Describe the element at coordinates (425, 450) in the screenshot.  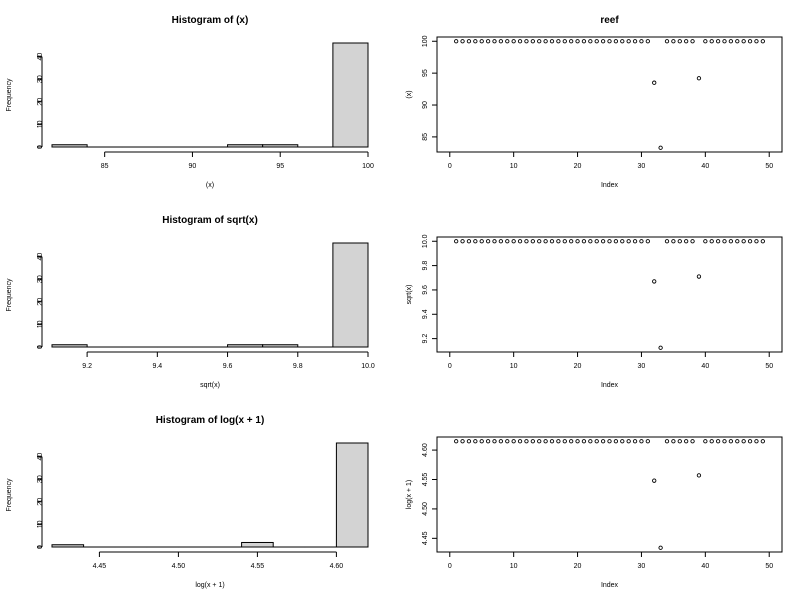
I see `y-tick-label: 4.60` at that location.